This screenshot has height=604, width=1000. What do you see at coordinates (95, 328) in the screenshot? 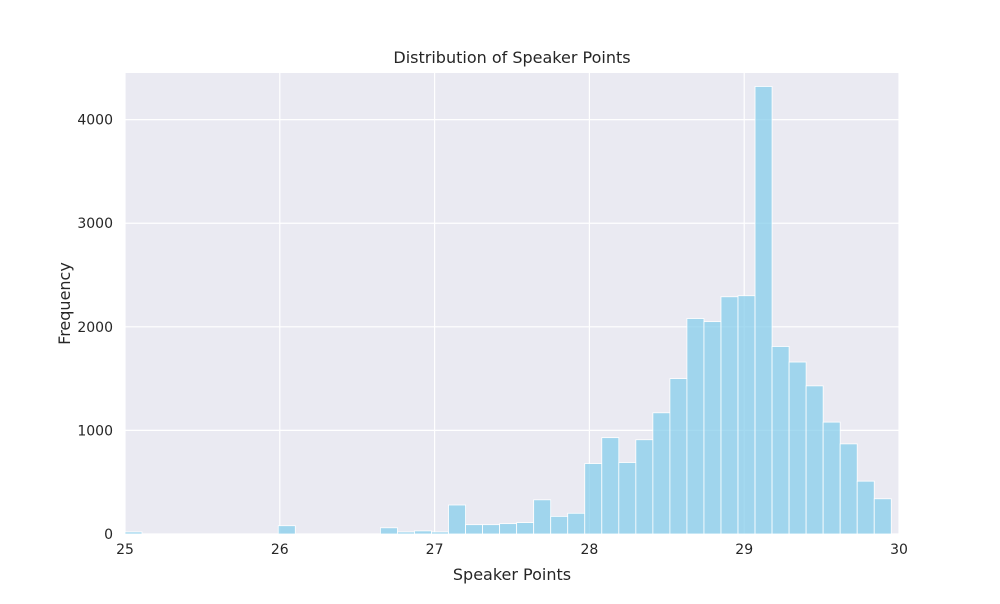
I see `y-tick-label: 2000` at bounding box center [95, 328].